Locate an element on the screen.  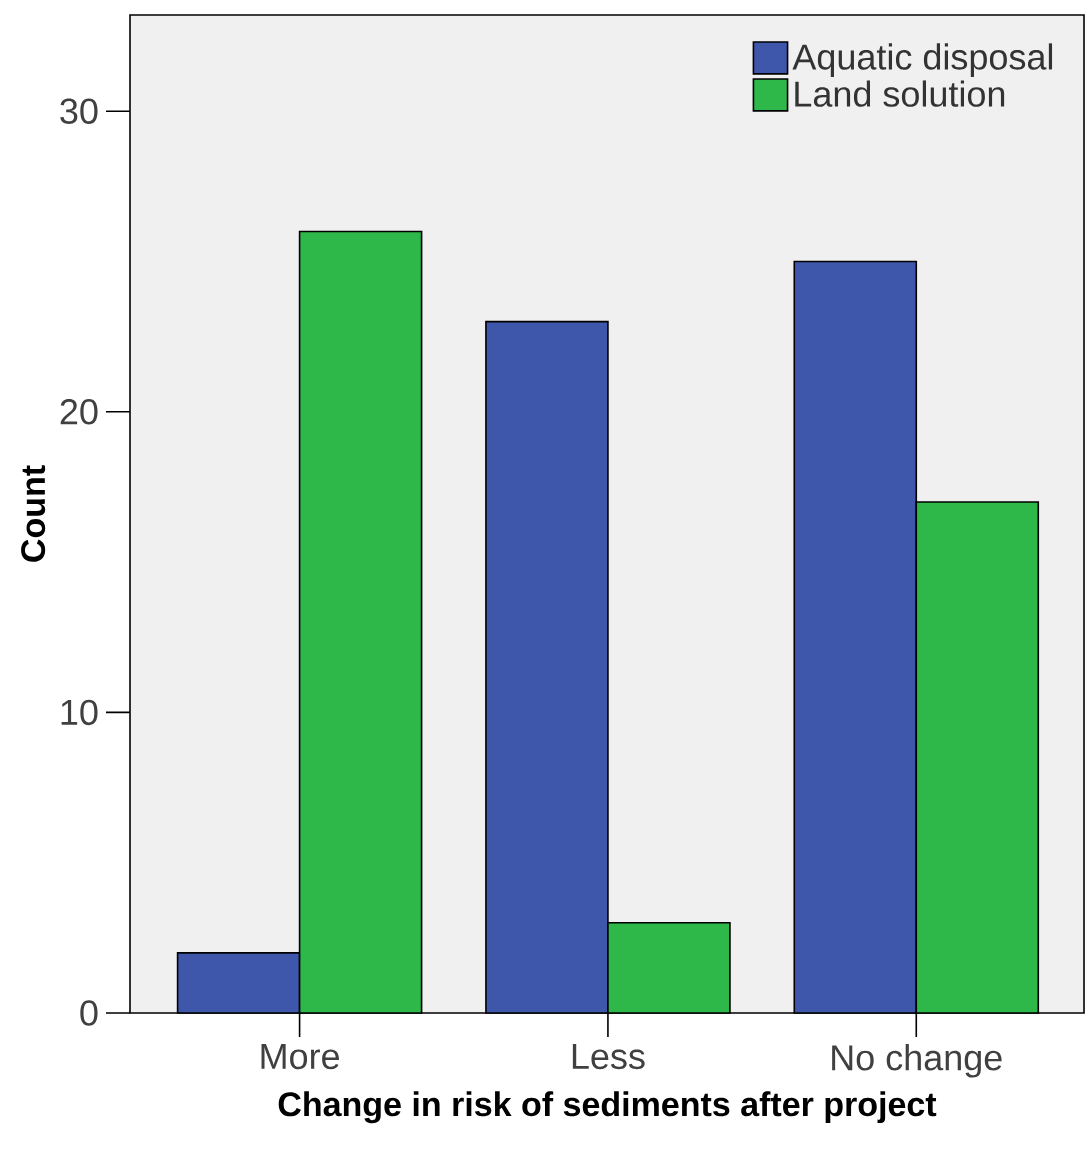
legend-label: Land solution is located at coordinates (900, 93).